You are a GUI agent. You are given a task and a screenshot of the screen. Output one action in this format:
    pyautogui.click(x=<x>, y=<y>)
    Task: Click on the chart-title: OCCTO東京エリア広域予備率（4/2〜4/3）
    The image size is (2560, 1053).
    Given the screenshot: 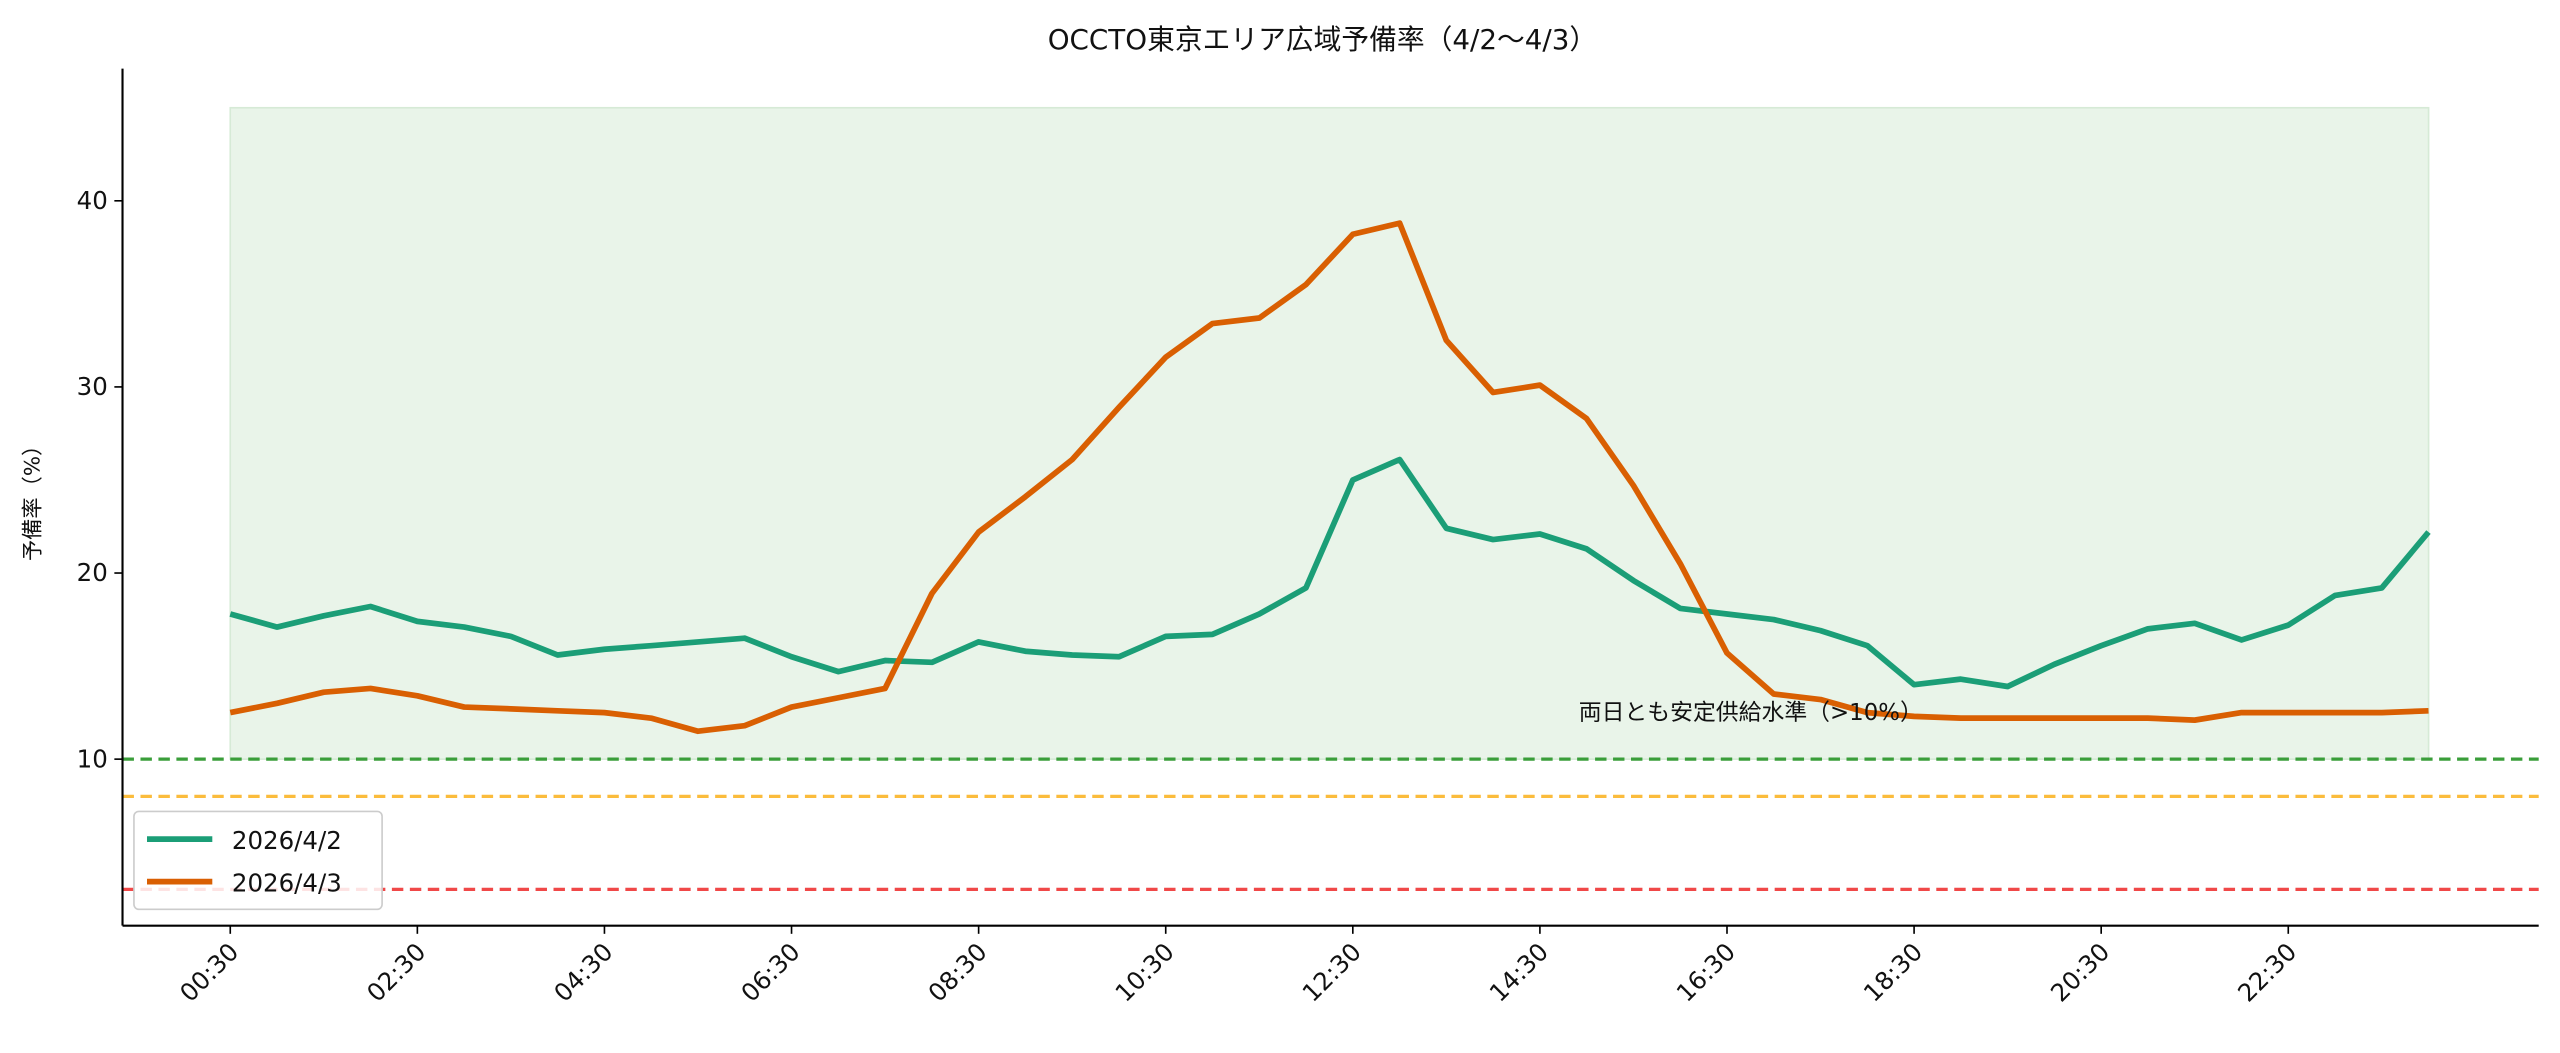 What is the action you would take?
    pyautogui.click(x=1322, y=39)
    